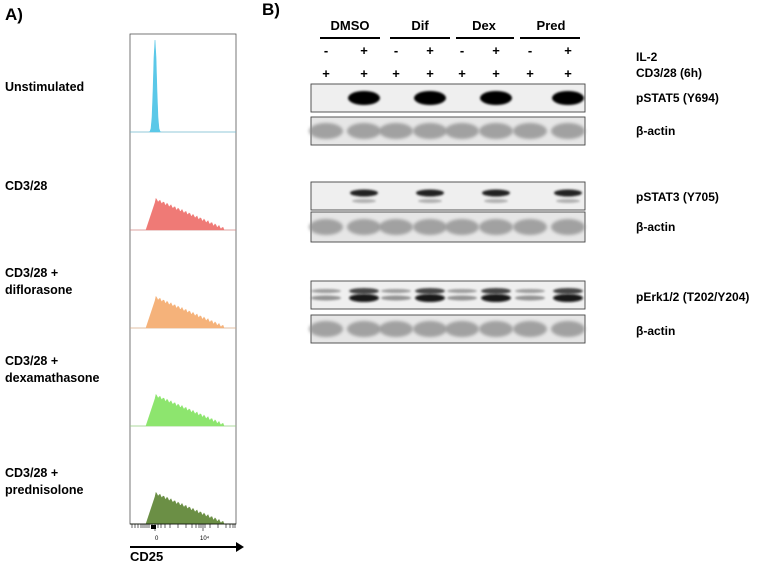  Describe the element at coordinates (693, 297) in the screenshot. I see `blot-label-perk: pErk1/2 (T202/Y204)` at that location.